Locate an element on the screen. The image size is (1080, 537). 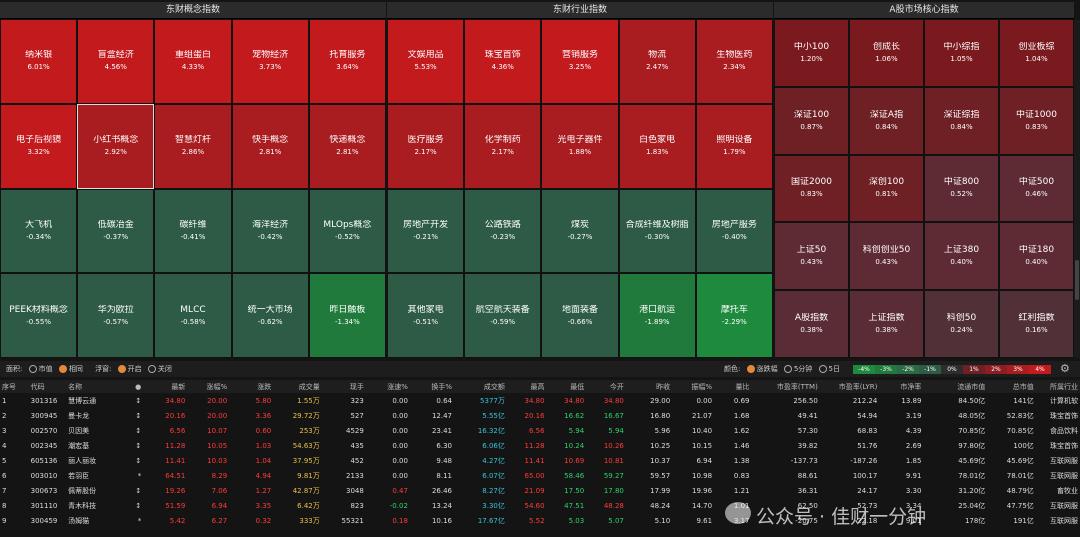
column-header: 振幅% is located at coordinates (693, 386).